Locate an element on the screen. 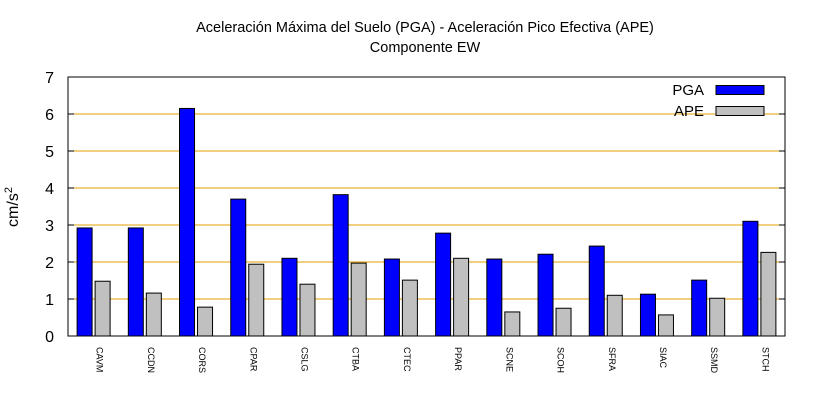  x-tick-label: SCNE is located at coordinates (509, 359).